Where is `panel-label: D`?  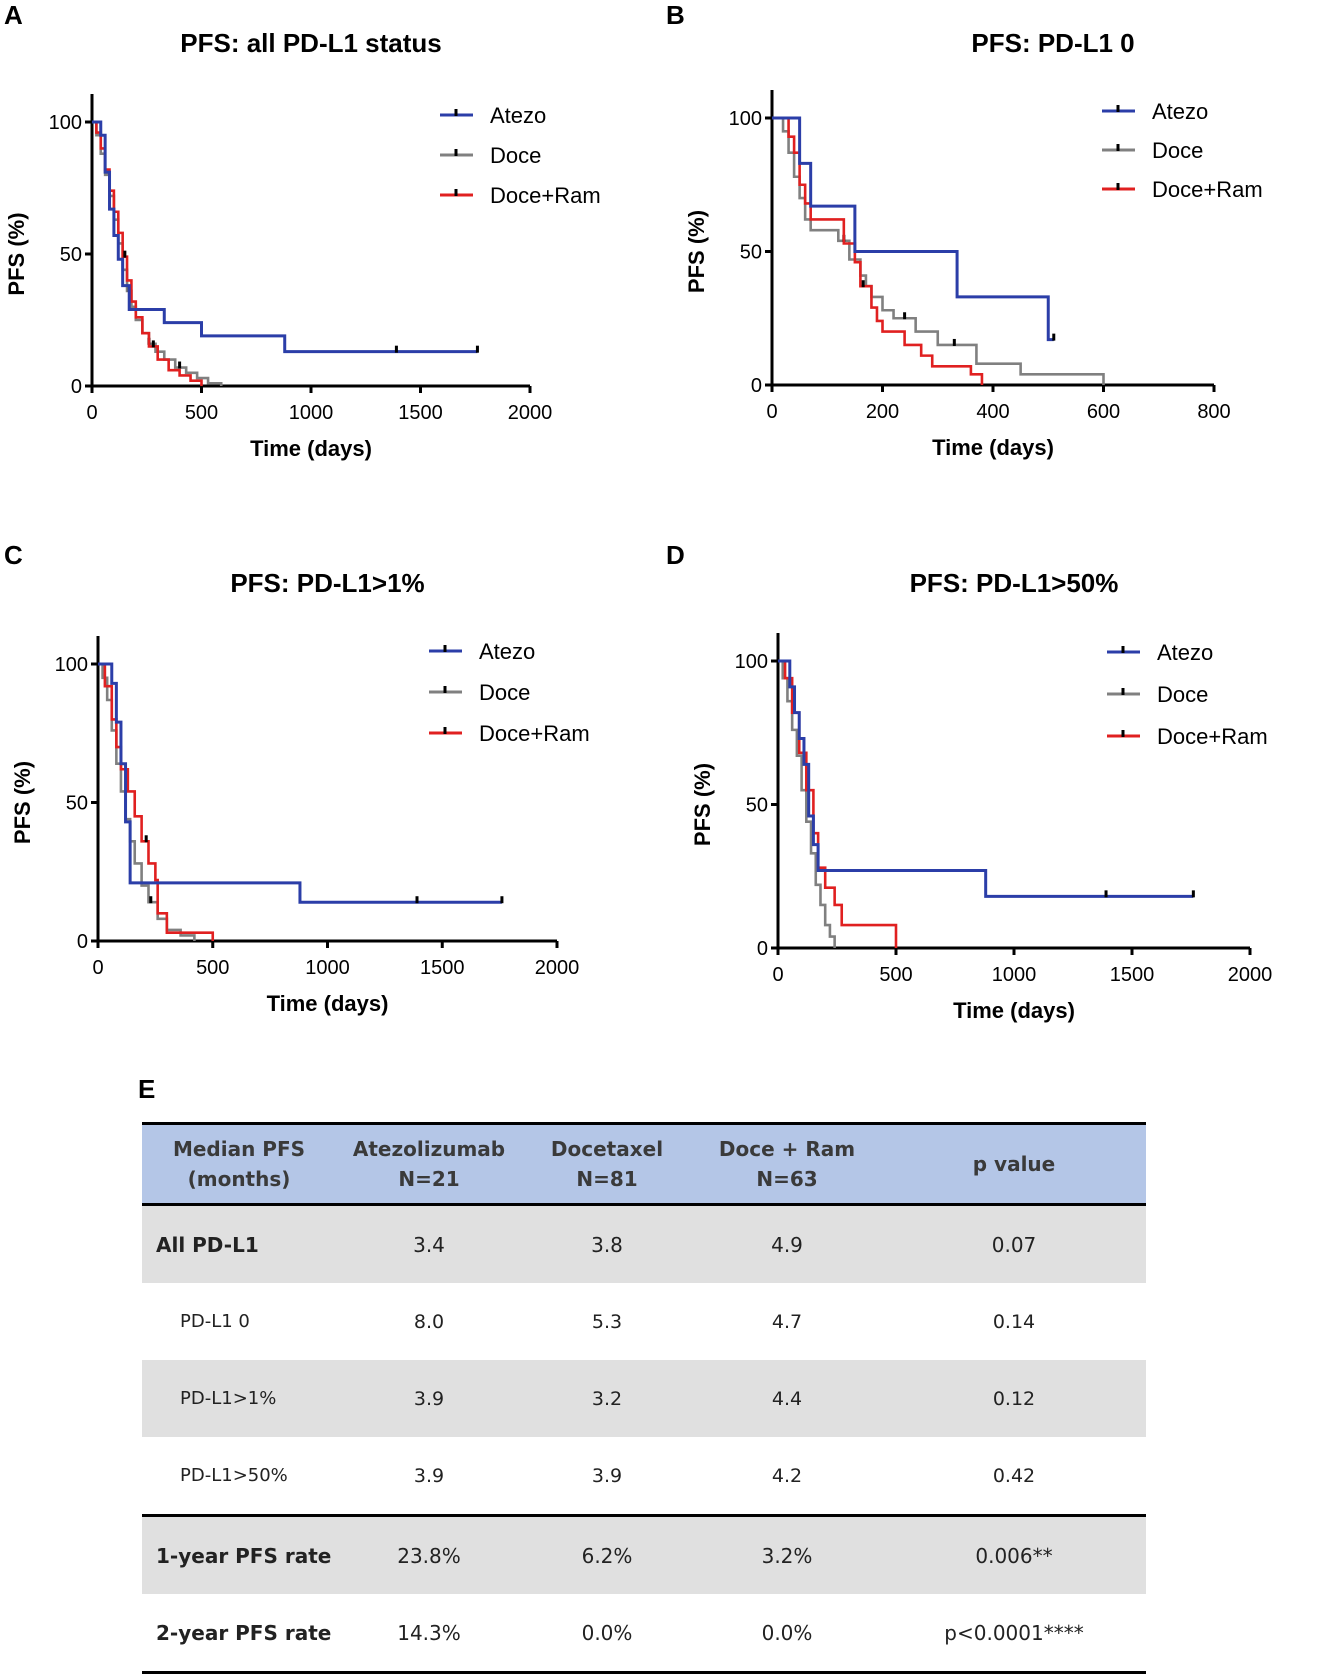
panel-label: D is located at coordinates (675, 555).